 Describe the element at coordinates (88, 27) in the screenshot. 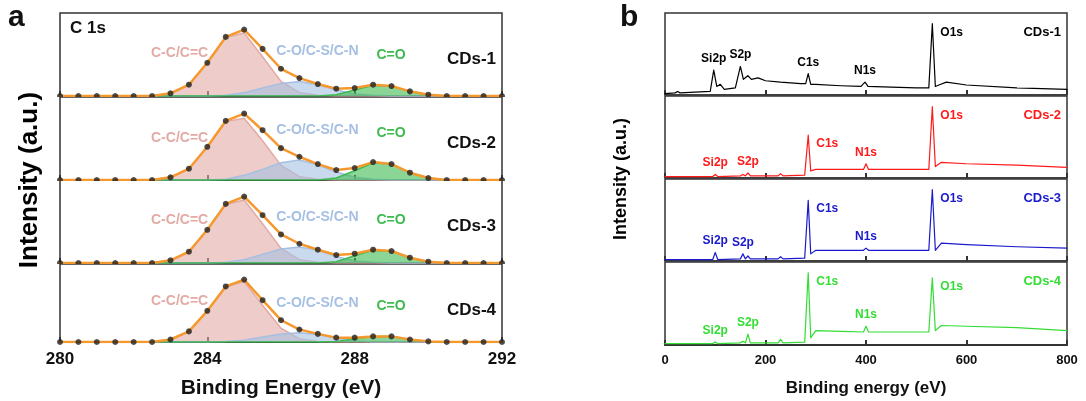

I see `annotation: C 1s` at that location.